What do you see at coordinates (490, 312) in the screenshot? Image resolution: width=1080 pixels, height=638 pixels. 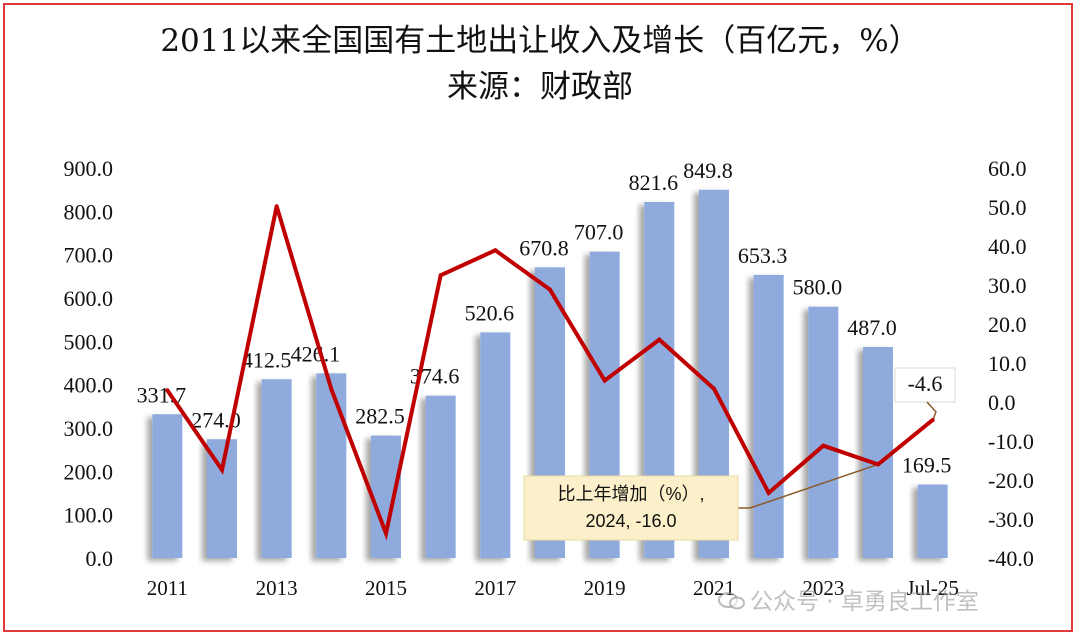 I see `bar-data-label: 520.6` at bounding box center [490, 312].